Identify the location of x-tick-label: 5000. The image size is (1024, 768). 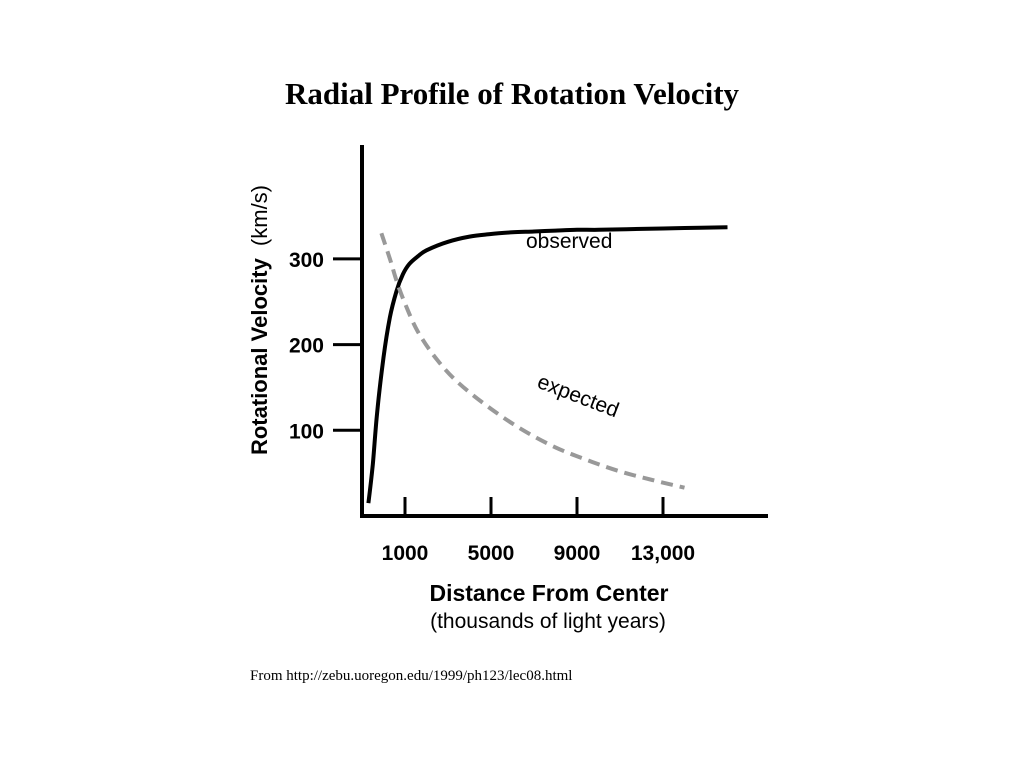
(491, 553).